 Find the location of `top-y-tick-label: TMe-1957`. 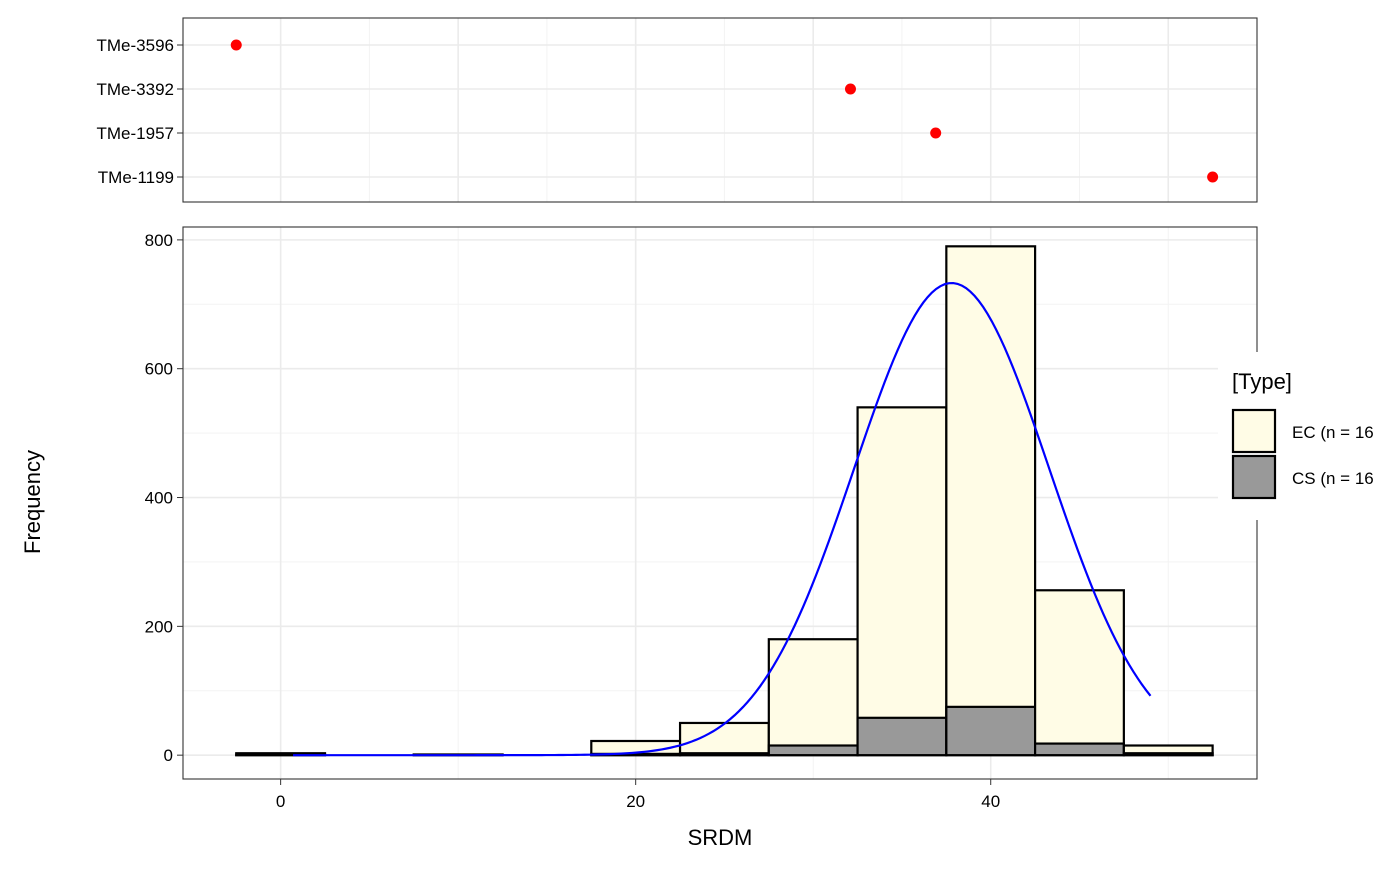

top-y-tick-label: TMe-1957 is located at coordinates (135, 133).